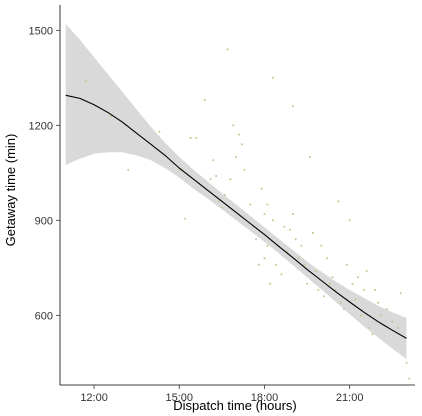 The image size is (422, 416). What do you see at coordinates (44, 221) in the screenshot?
I see `y-tick-label-1: 900` at bounding box center [44, 221].